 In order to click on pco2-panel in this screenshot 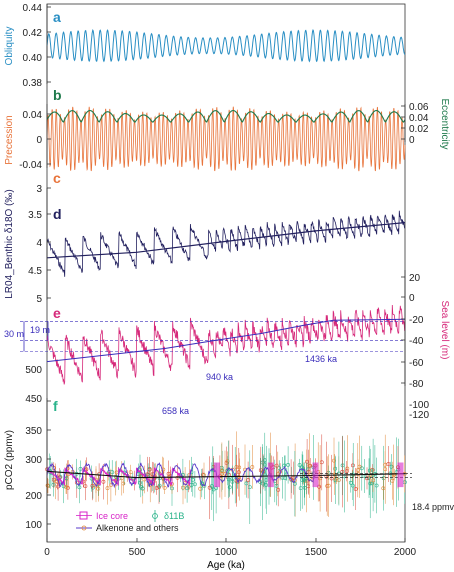, I will do `click(228, 477)`.